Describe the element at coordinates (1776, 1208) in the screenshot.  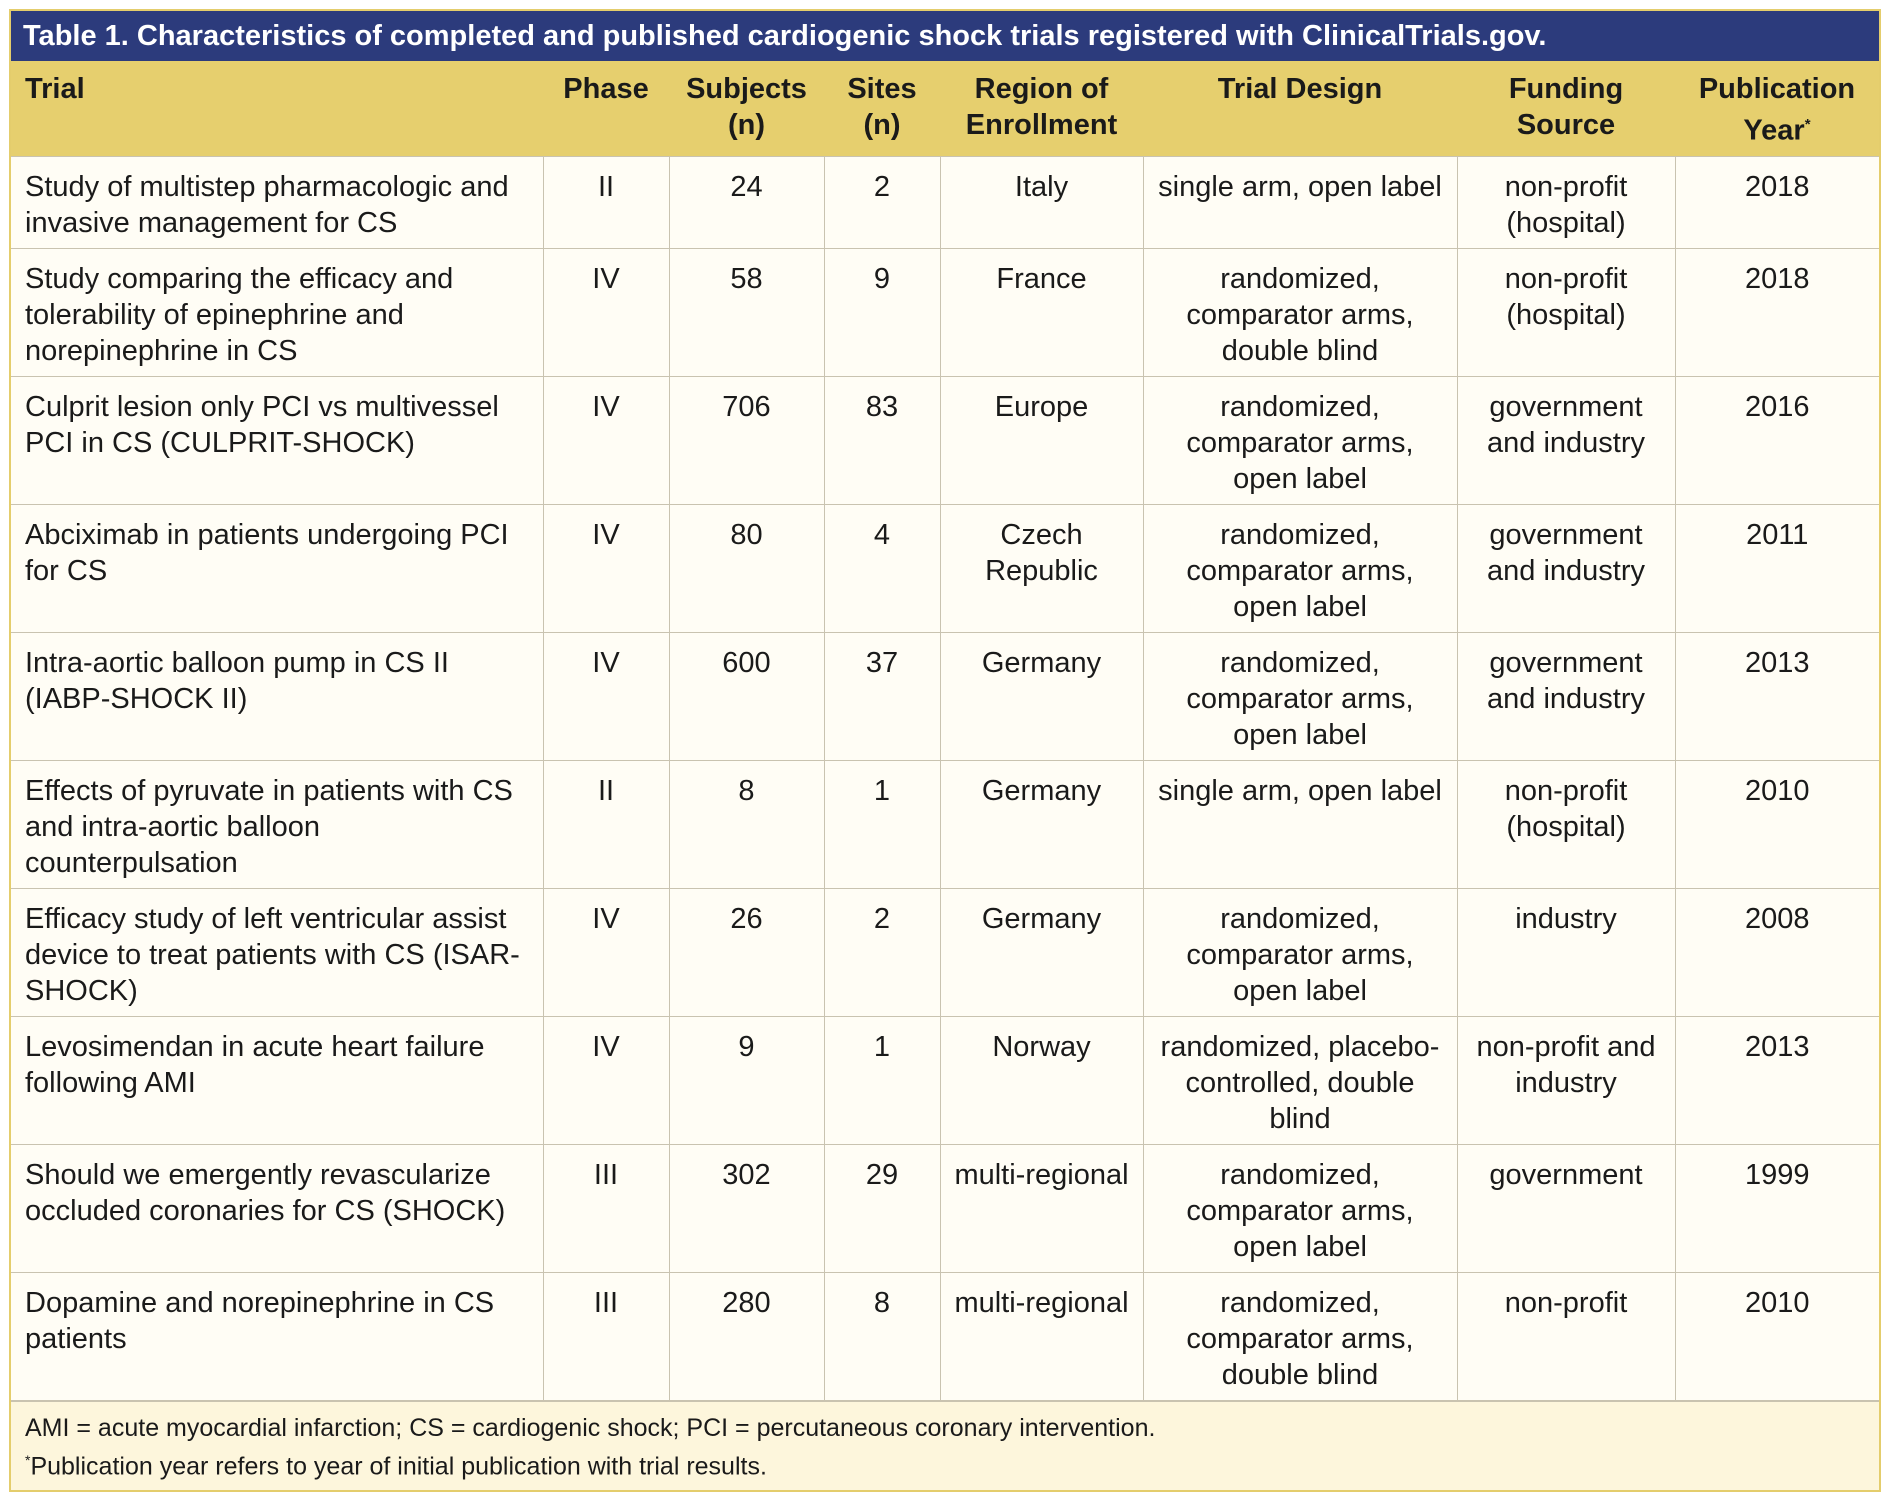
I see `table-cell: 1999` at that location.